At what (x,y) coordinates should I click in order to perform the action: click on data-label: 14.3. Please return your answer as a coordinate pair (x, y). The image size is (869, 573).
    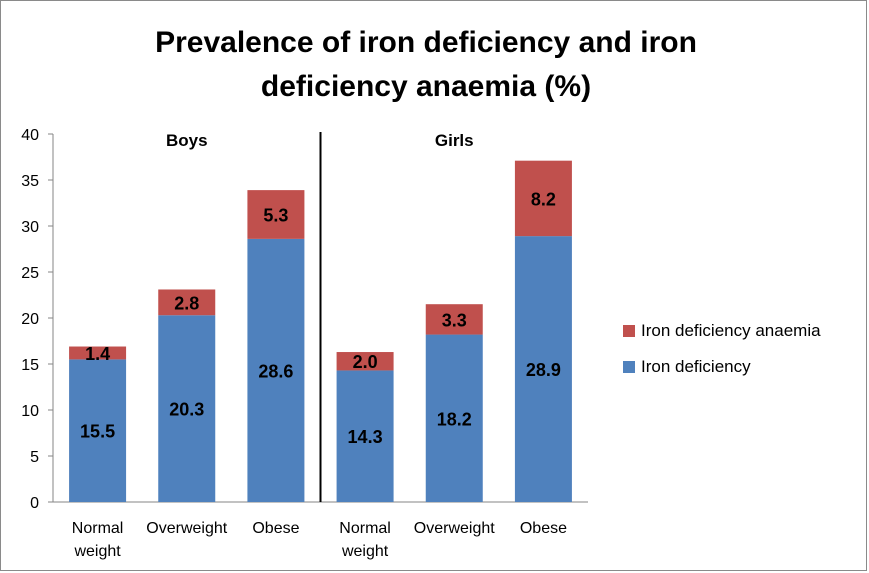
    Looking at the image, I should click on (365, 437).